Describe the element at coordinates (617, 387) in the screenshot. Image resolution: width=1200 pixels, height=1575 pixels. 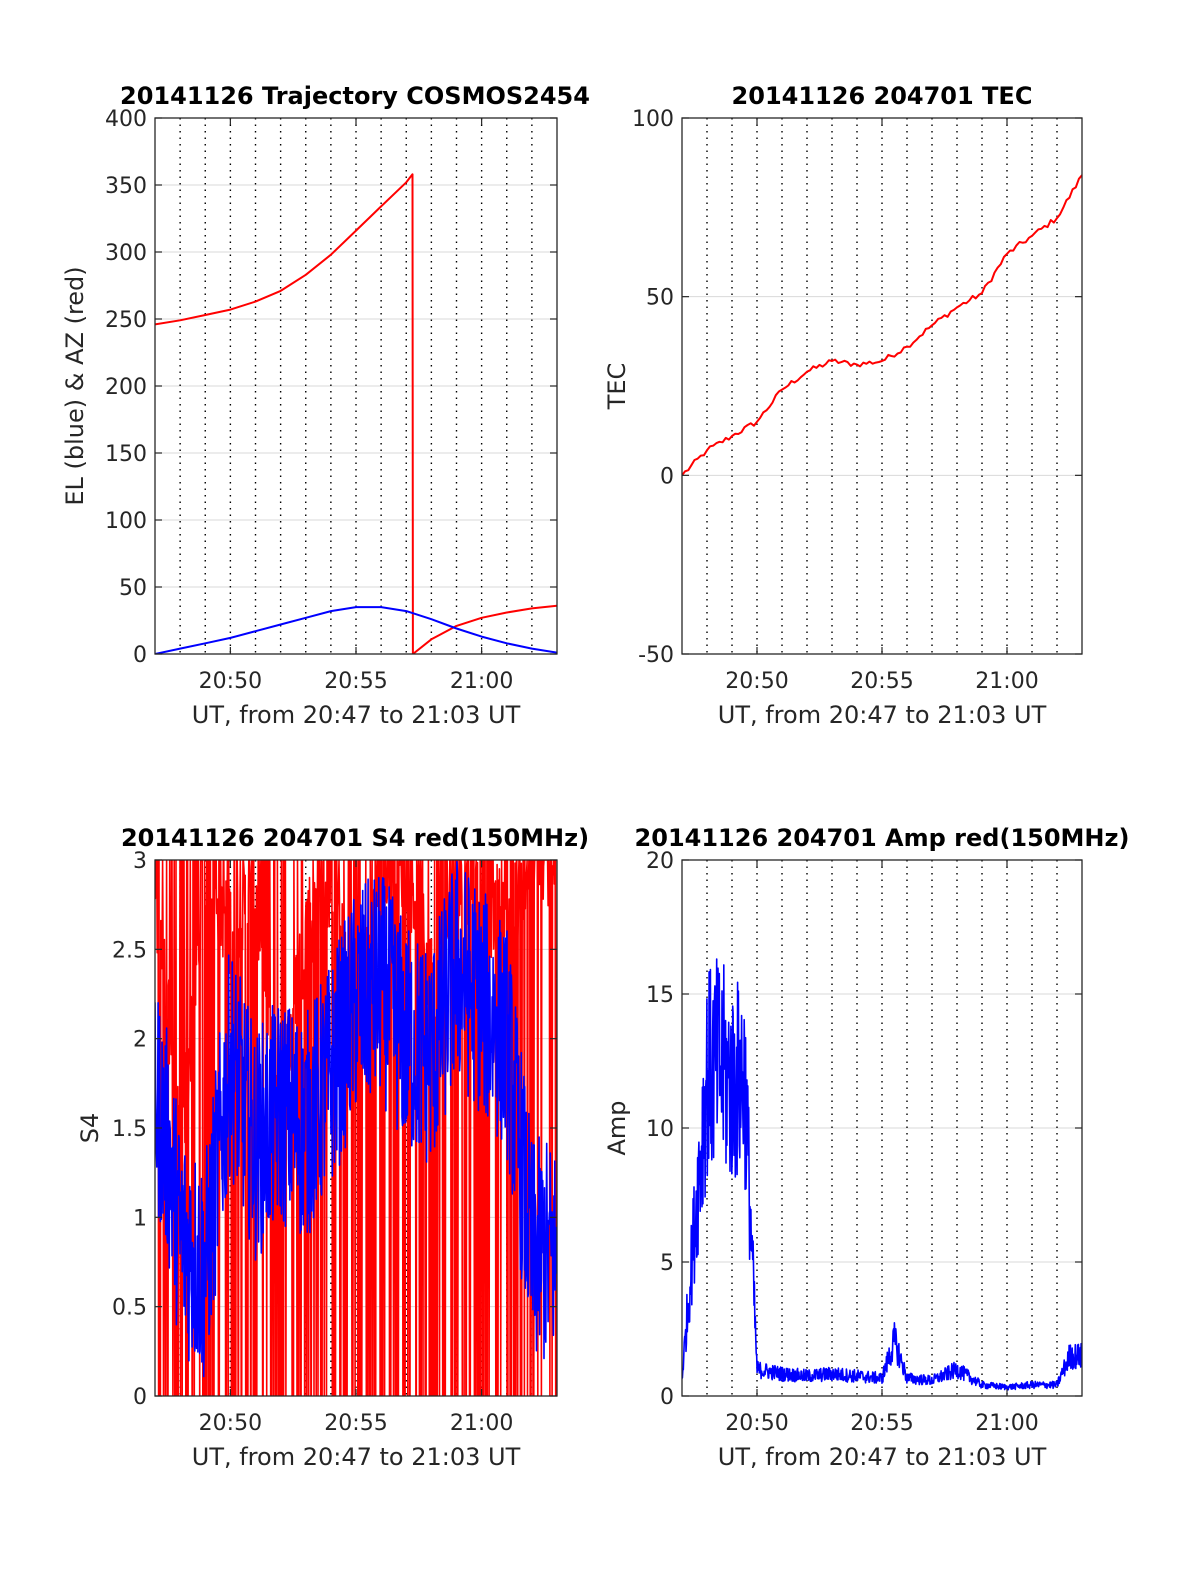
I see `y-axis-label: TEC` at that location.